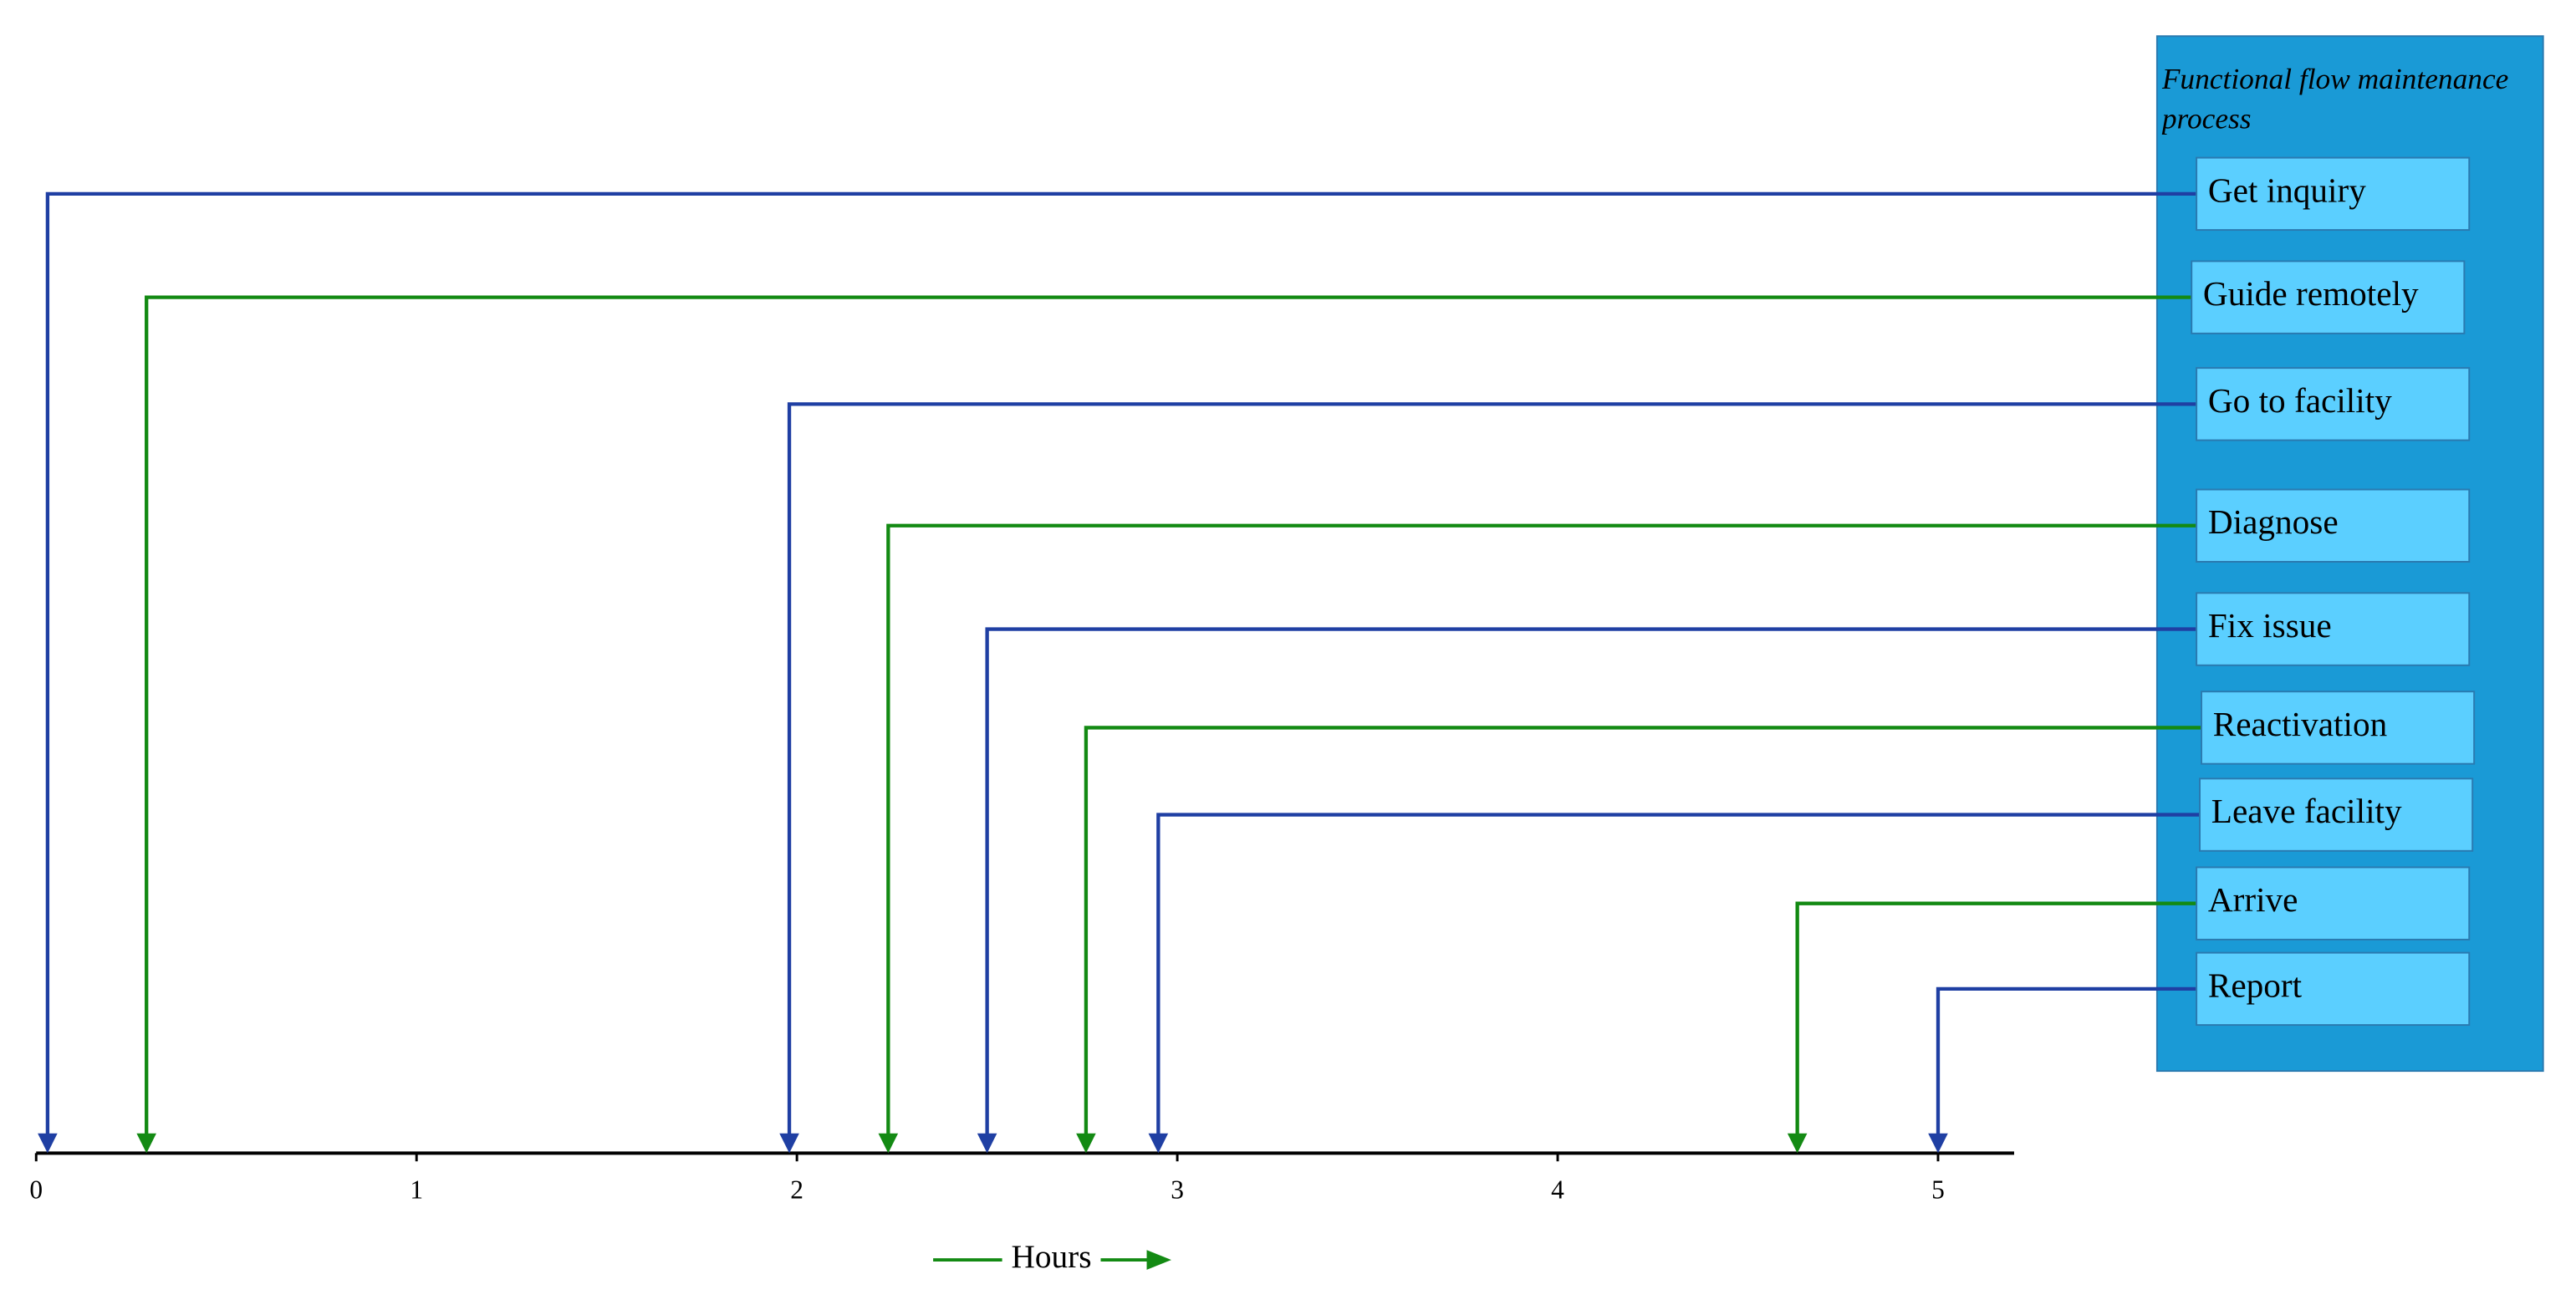  What do you see at coordinates (2300, 724) in the screenshot?
I see `step-label: Reactivation` at bounding box center [2300, 724].